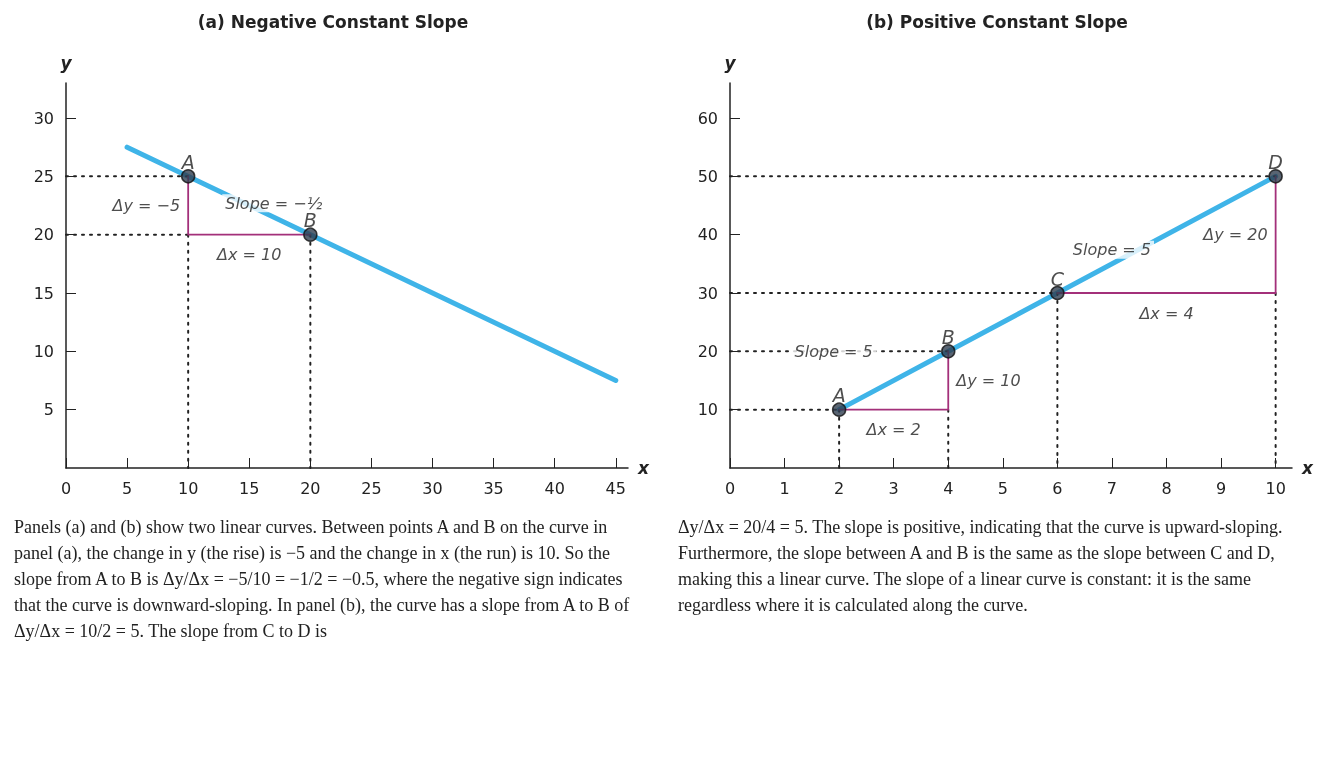 Image resolution: width=1333 pixels, height=767 pixels. Describe the element at coordinates (432, 488) in the screenshot. I see `x-tick-label: 30` at that location.